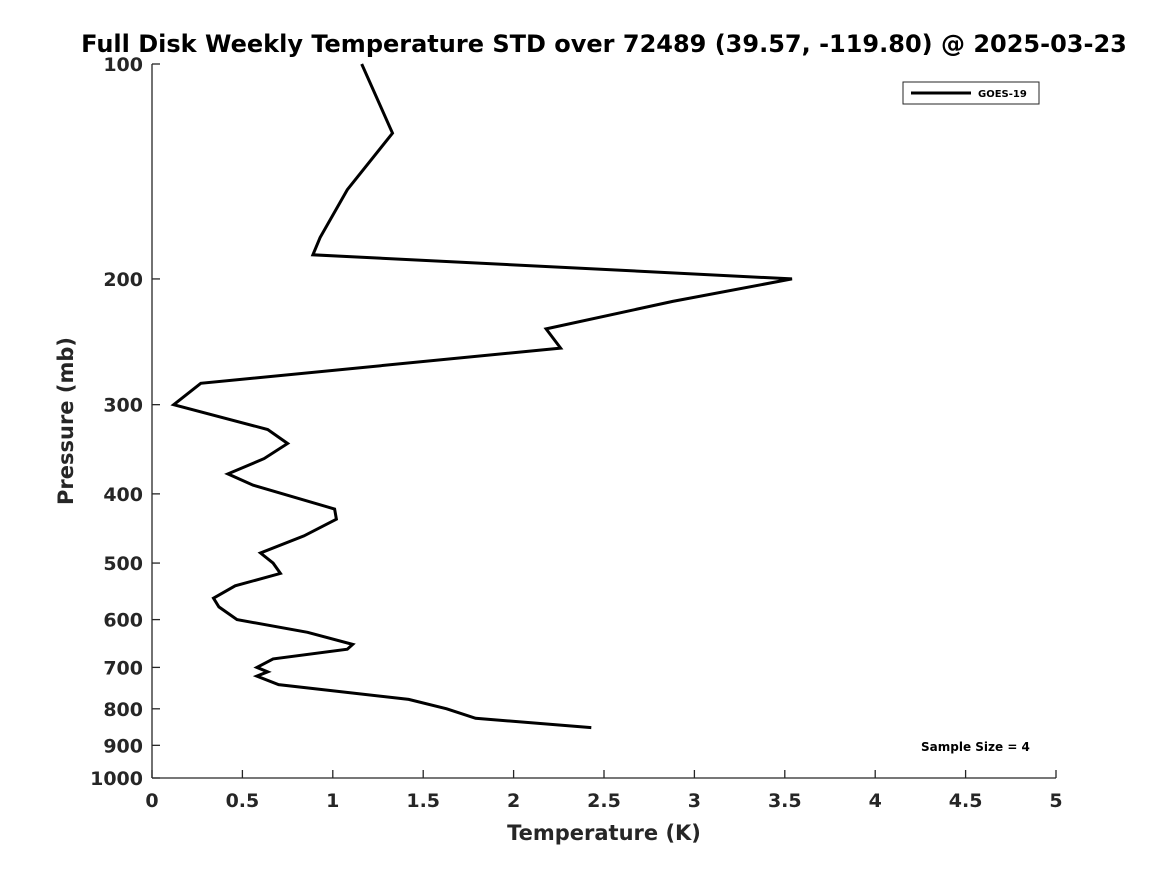 Image resolution: width=1167 pixels, height=875 pixels. Describe the element at coordinates (125, 422) in the screenshot. I see `y-ticks: 100 200 300 400 500 600 700 800 900 1000` at that location.